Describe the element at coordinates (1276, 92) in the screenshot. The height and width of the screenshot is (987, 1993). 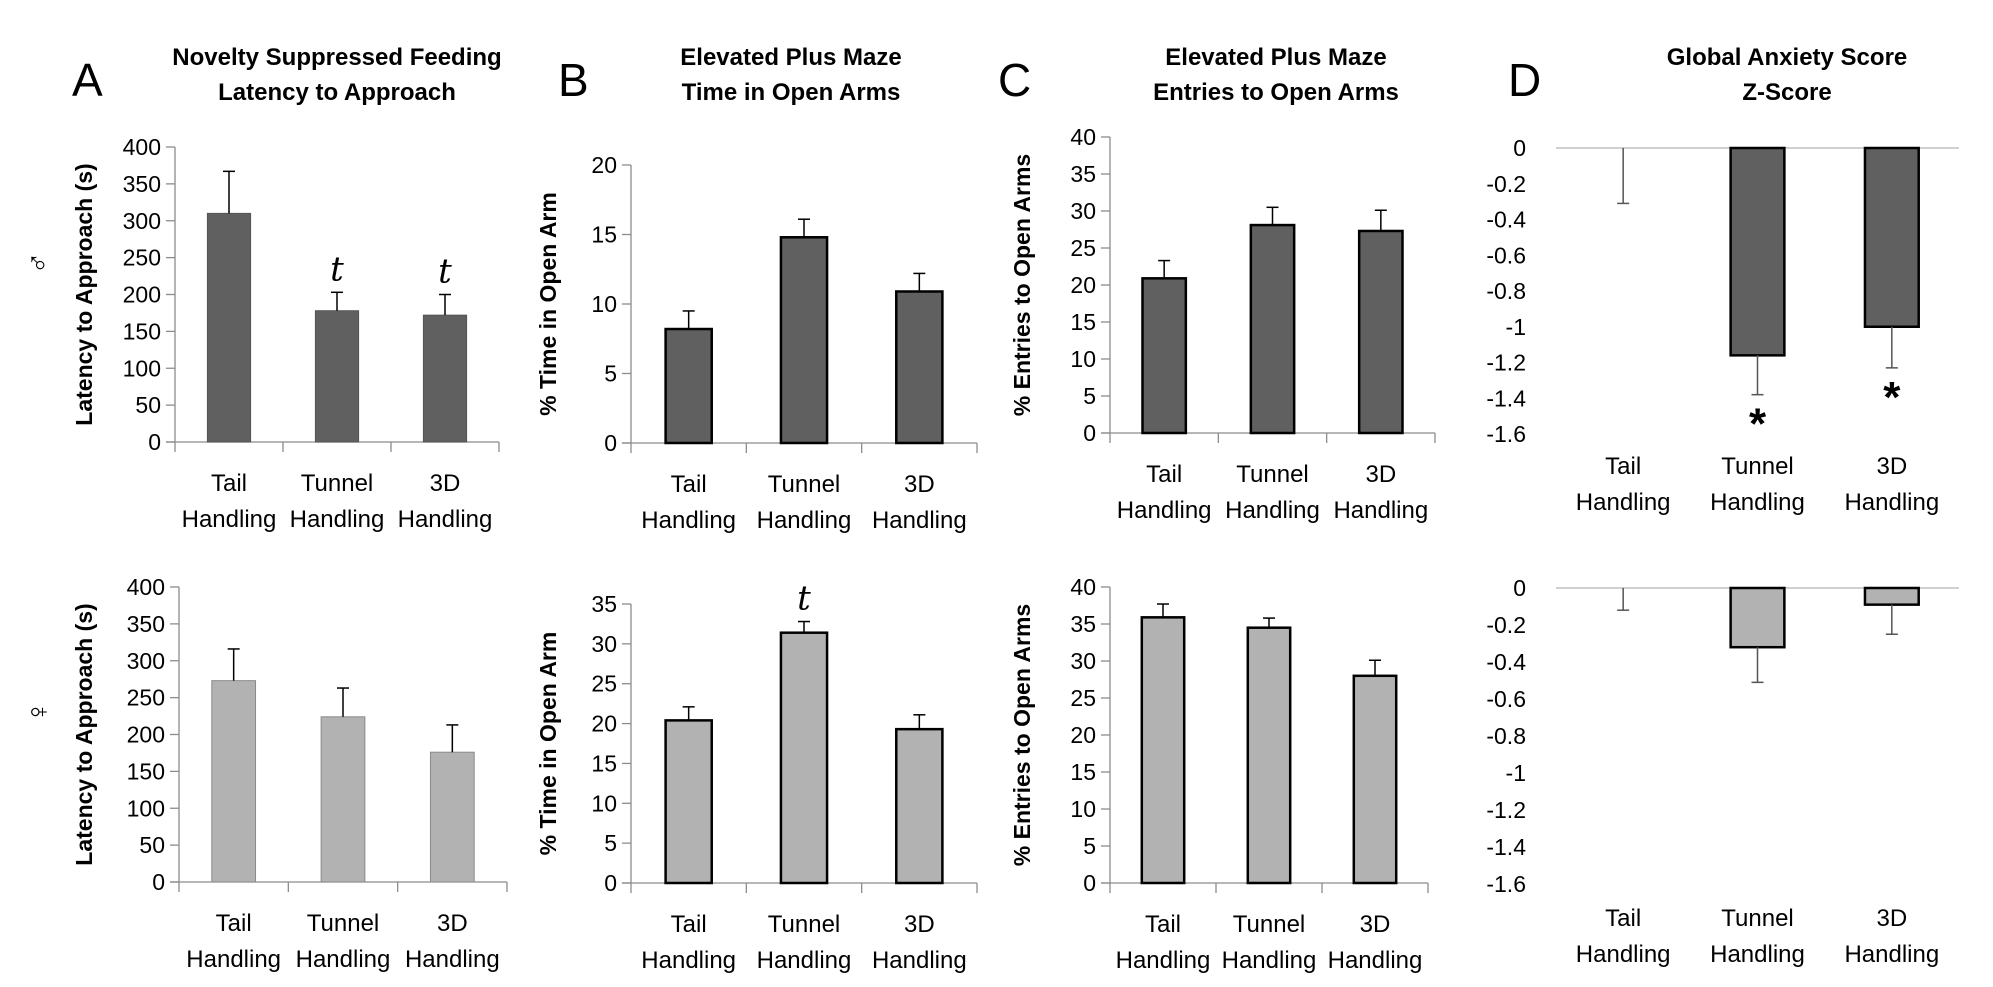
I see `panel-c-title-line2: Entries to Open Arms` at that location.